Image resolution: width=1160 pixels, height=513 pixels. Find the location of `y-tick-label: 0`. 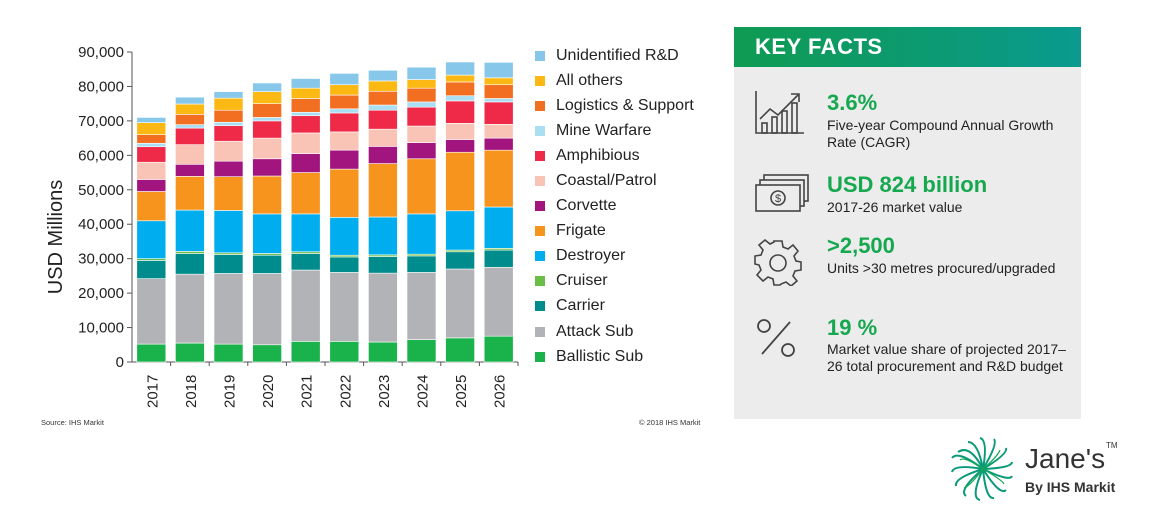

y-tick-label: 0 is located at coordinates (120, 362).